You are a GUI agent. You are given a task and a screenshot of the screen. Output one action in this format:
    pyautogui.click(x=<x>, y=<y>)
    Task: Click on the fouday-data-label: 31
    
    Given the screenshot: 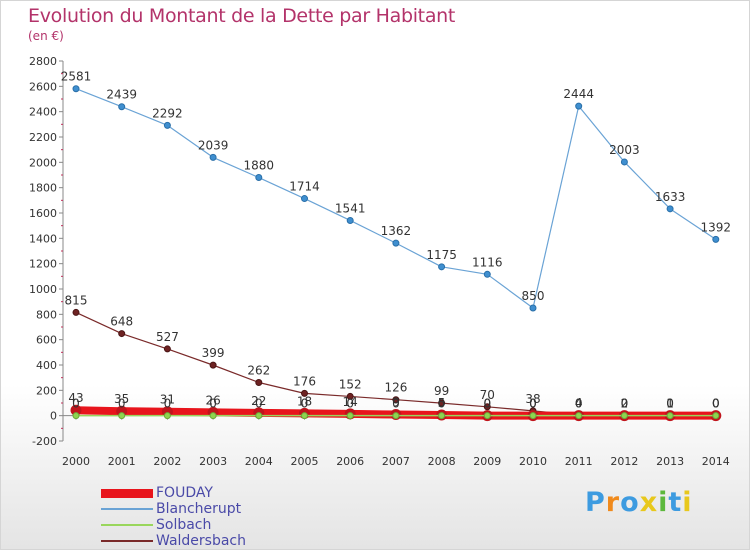 What is the action you would take?
    pyautogui.click(x=167, y=400)
    